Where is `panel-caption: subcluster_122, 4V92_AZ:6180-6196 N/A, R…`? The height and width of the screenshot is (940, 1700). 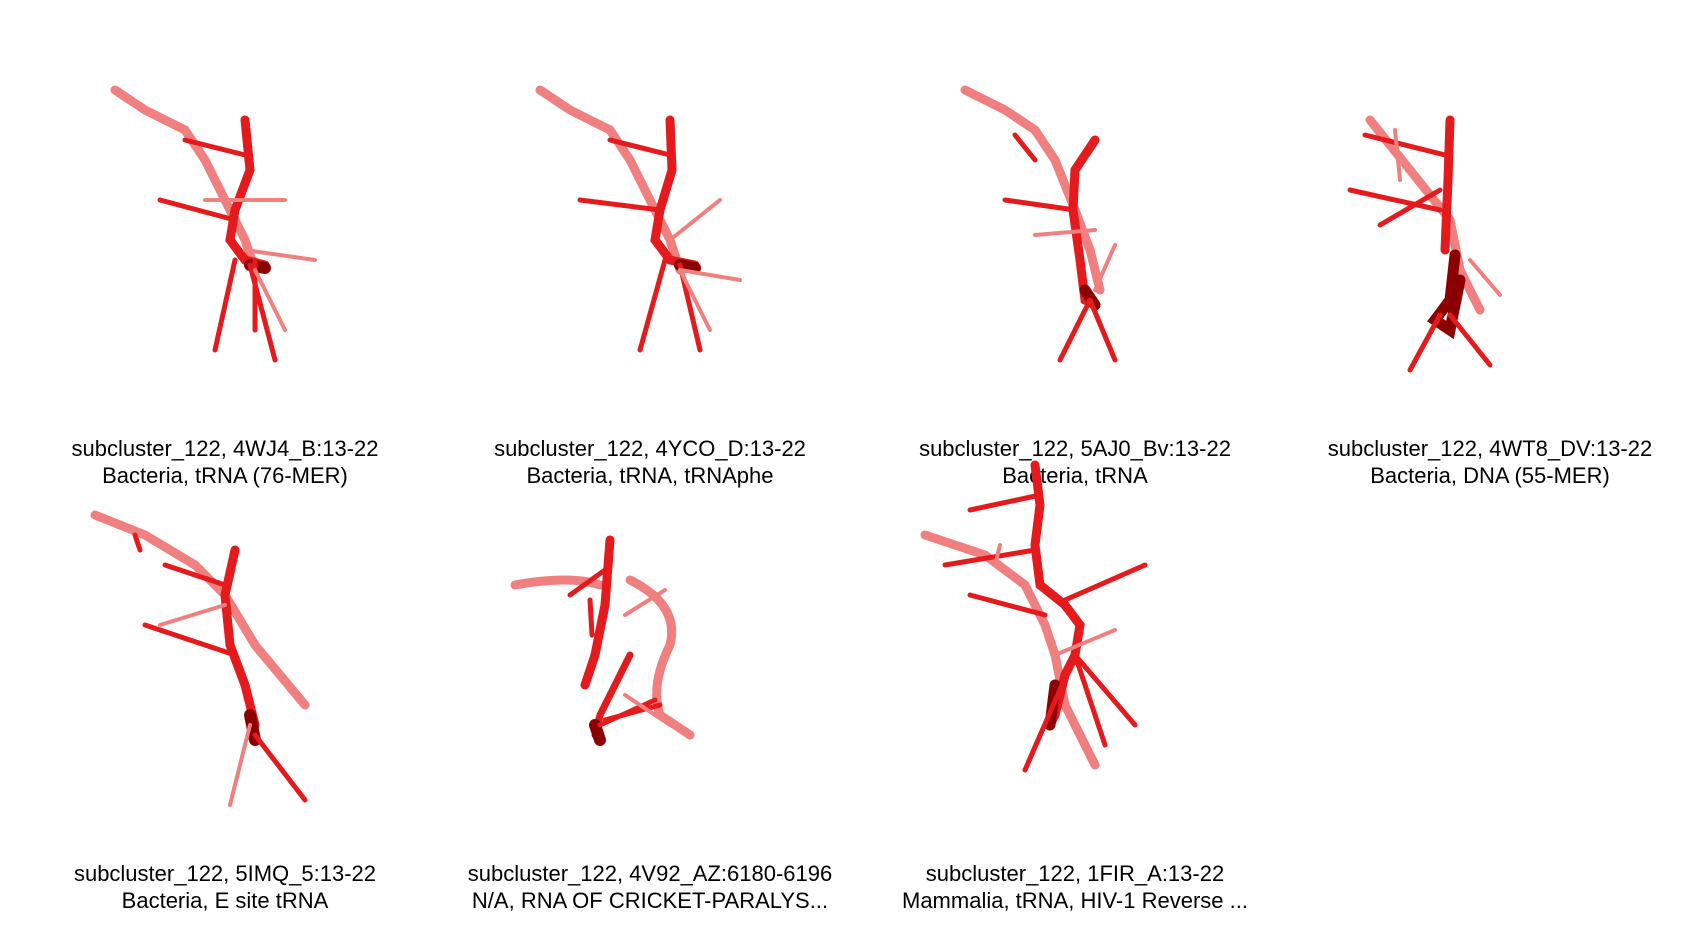
panel-caption: subcluster_122, 4V92_AZ:6180-6196 N/A, R… is located at coordinates (650, 887).